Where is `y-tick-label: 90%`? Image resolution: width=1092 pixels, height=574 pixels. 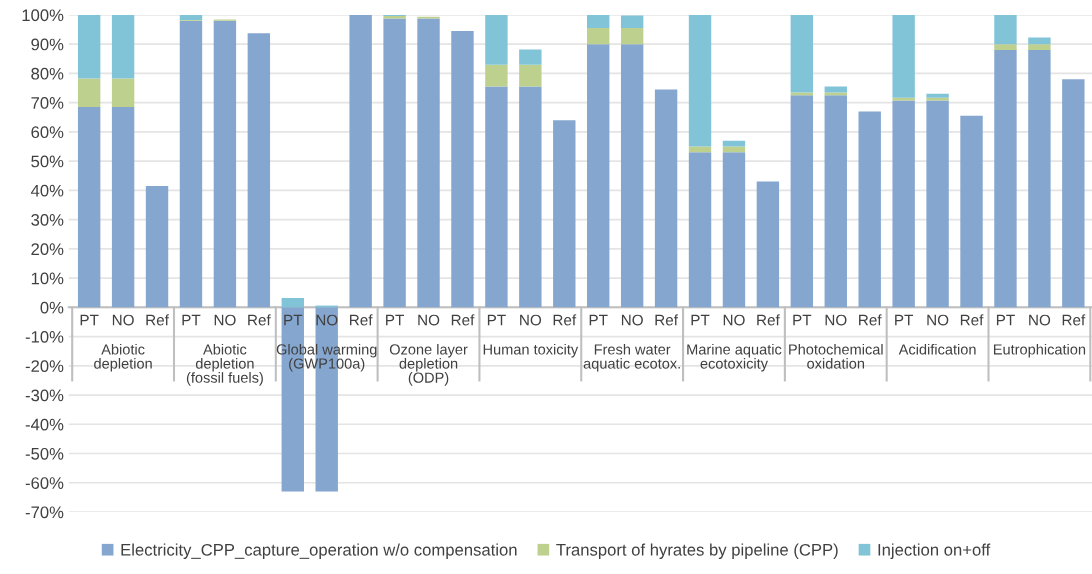 y-tick-label: 90% is located at coordinates (47, 44).